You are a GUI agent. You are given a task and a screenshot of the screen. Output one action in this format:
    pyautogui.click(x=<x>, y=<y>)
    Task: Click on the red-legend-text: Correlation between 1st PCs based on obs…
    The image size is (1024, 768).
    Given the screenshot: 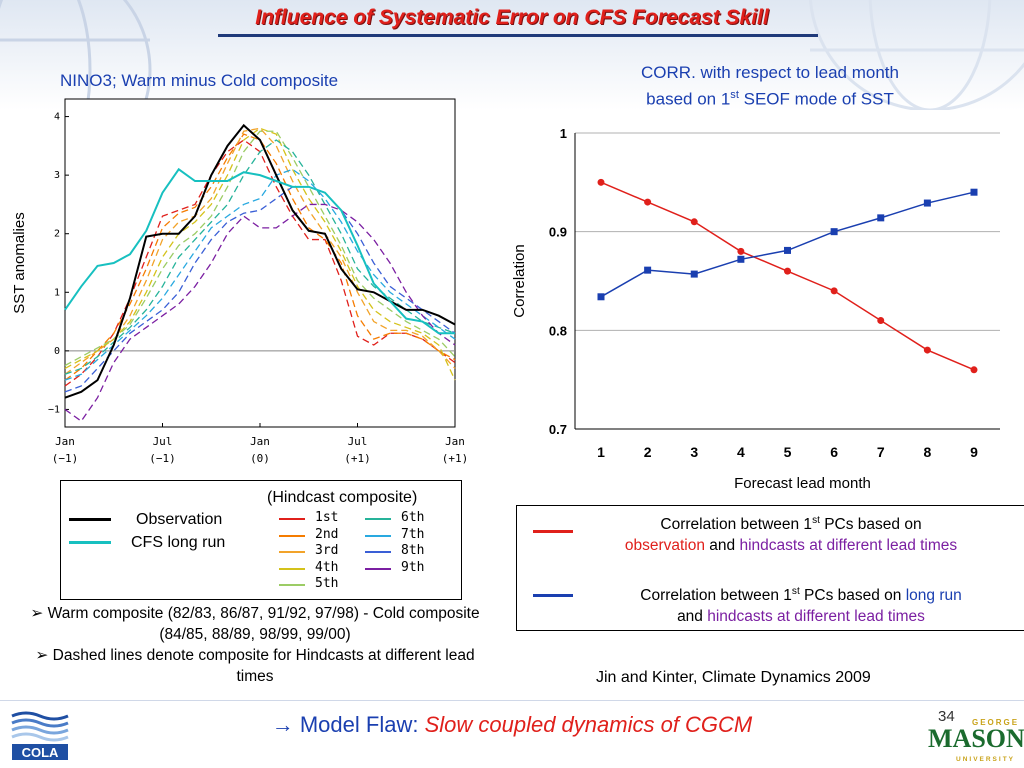 What is the action you would take?
    pyautogui.click(x=791, y=535)
    